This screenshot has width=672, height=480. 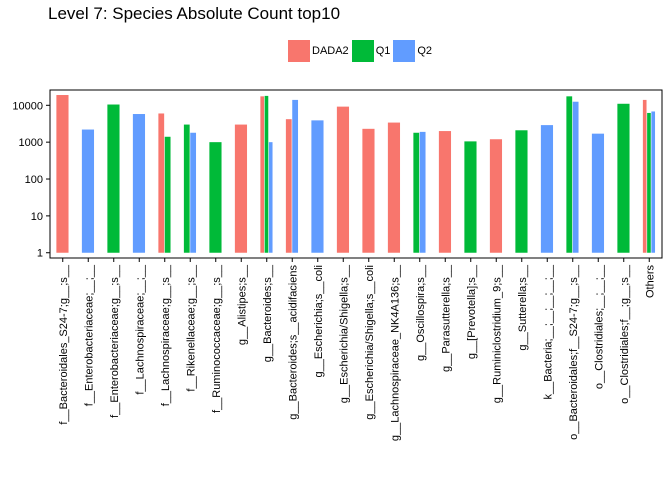 I want to click on x-tick-label-5: f__Rikenellaceae;g__;s__, so click(x=191, y=327).